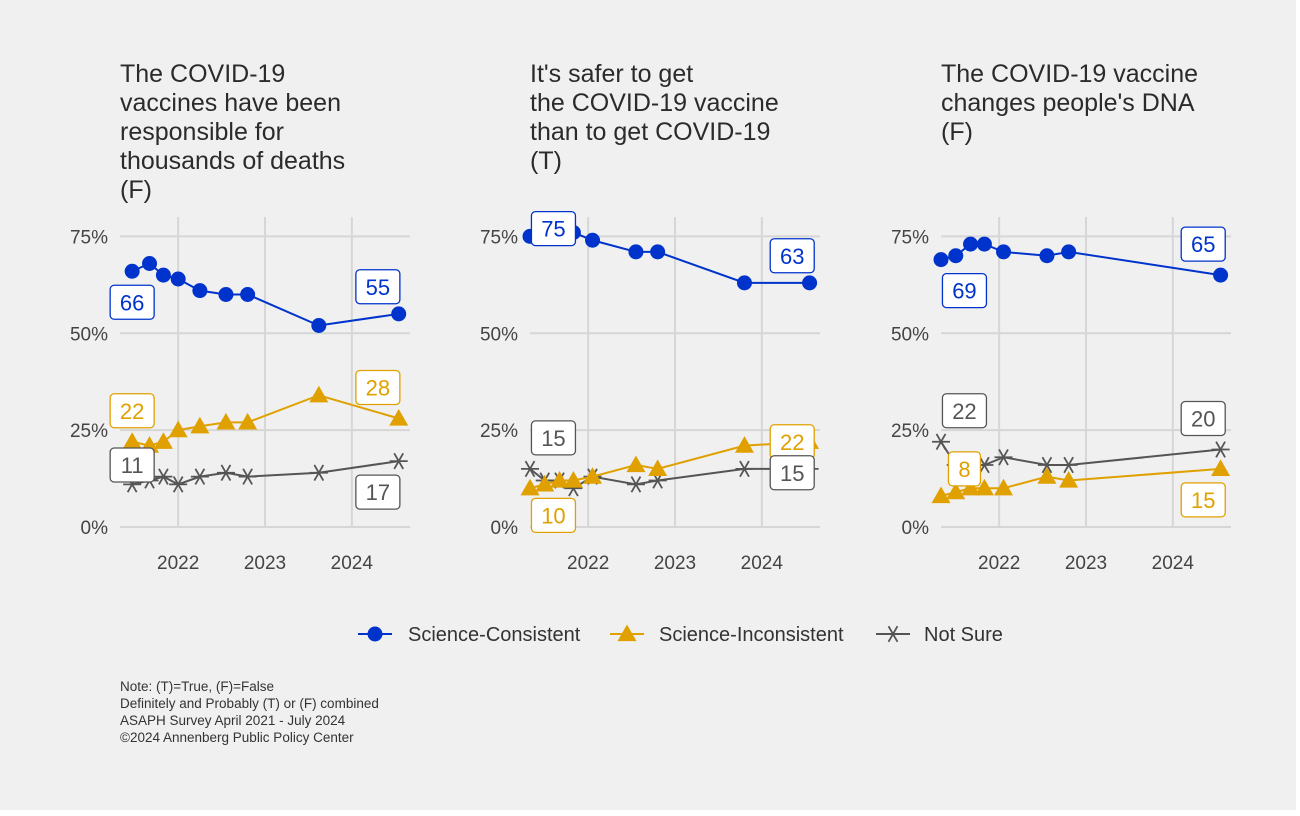 Image resolution: width=1300 pixels, height=816 pixels. I want to click on value-label-text: 11, so click(132, 465).